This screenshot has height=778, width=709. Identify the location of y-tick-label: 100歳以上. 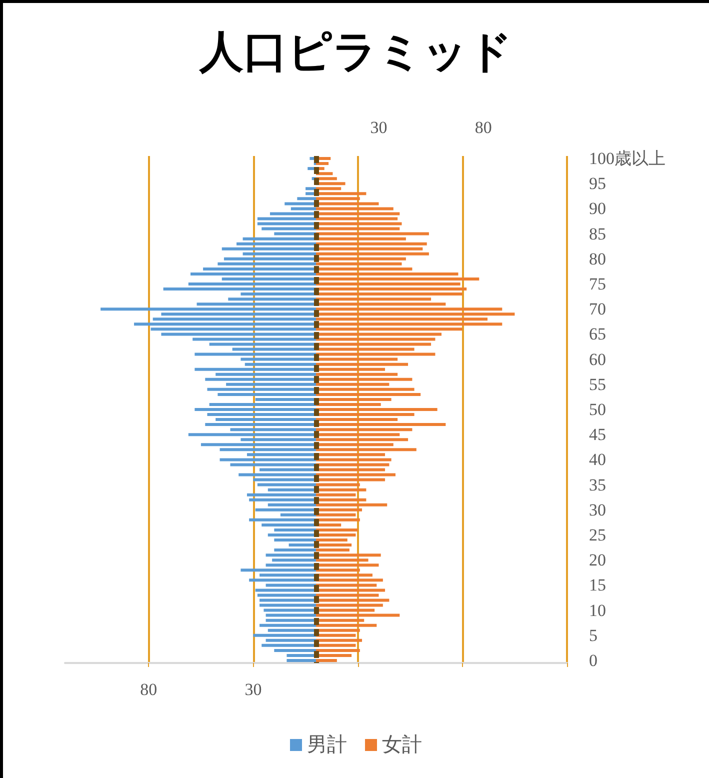
(627, 158).